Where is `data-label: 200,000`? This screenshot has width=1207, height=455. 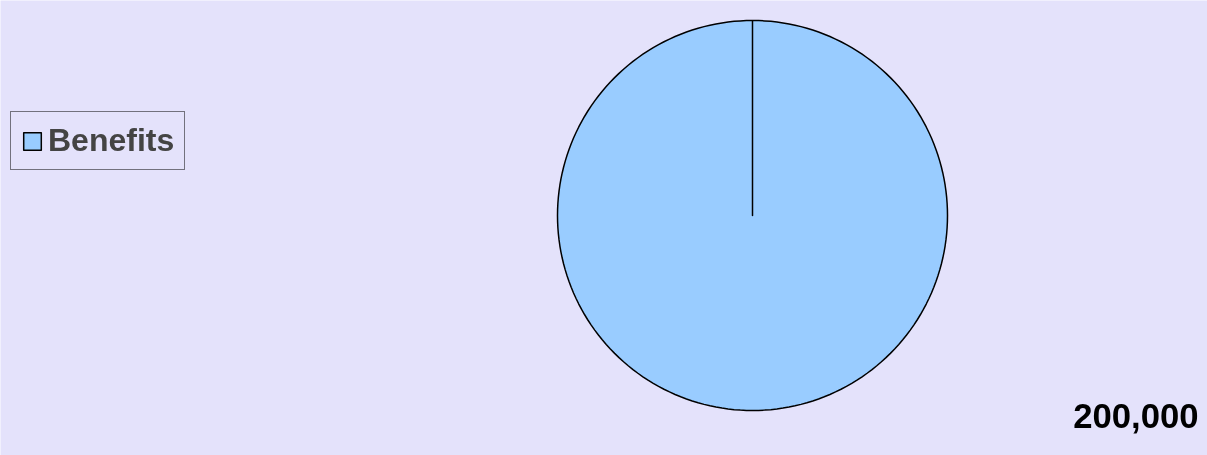 data-label: 200,000 is located at coordinates (1136, 415).